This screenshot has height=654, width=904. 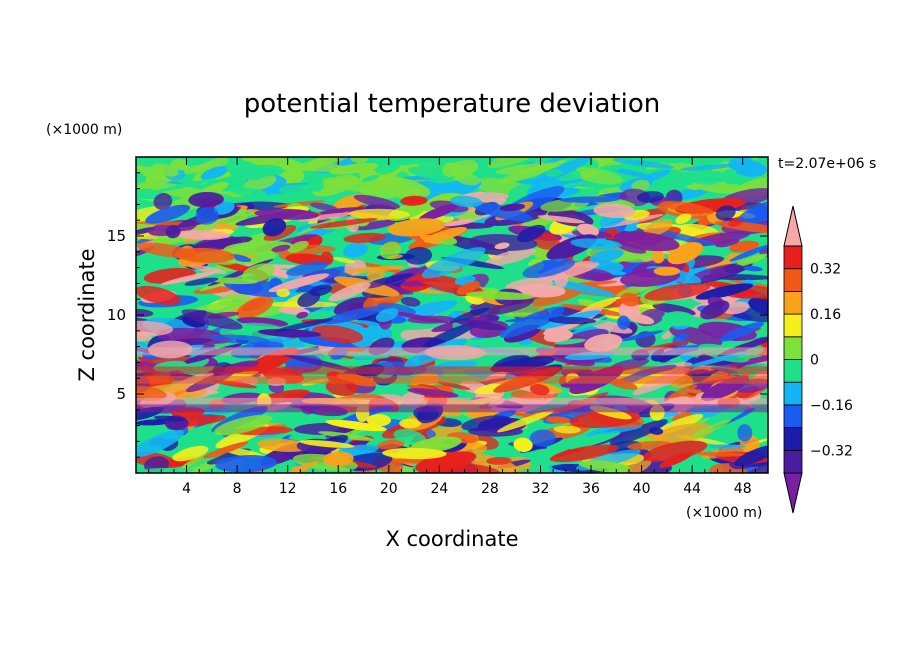 I want to click on colorbar-tick-label: −0.32, so click(x=831, y=451).